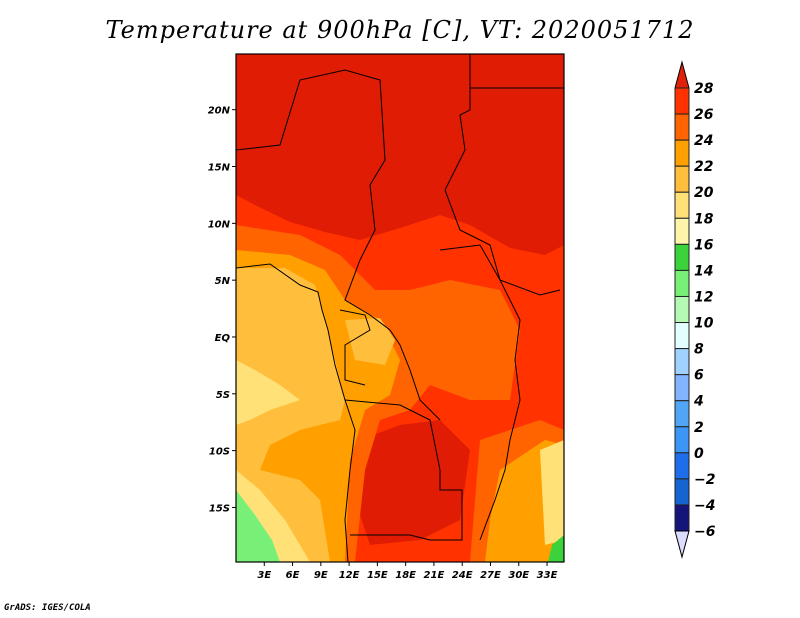 This screenshot has height=618, width=800. Describe the element at coordinates (377, 575) in the screenshot. I see `lon-tick-label: 15E` at that location.